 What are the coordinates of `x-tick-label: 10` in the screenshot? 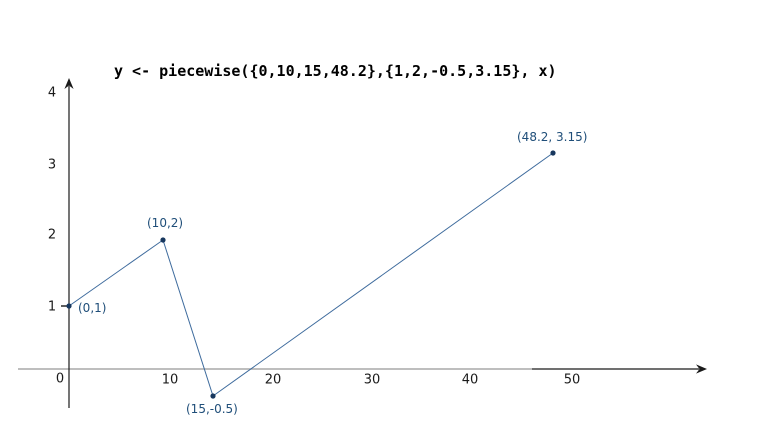 It's located at (170, 380).